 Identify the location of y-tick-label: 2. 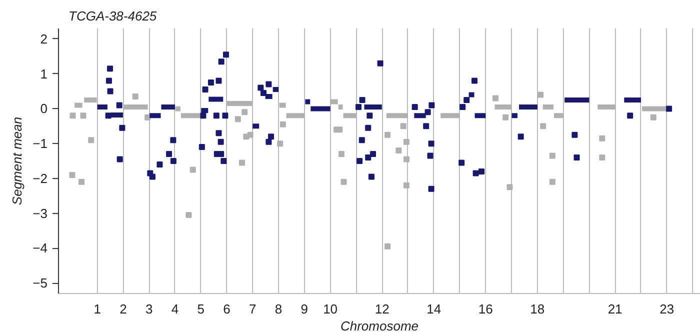
(44, 38).